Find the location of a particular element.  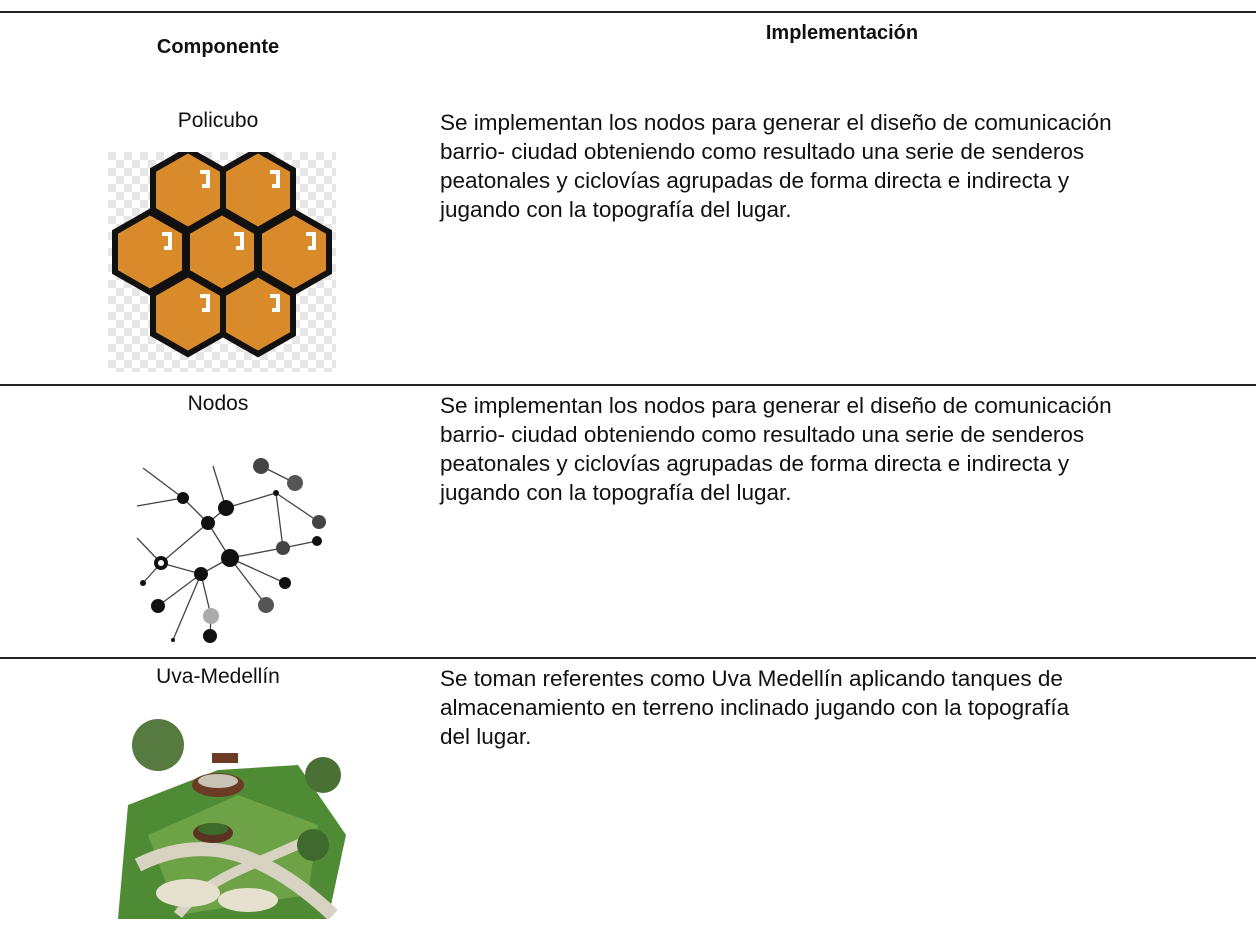

header-cell: Componente is located at coordinates (218, 47).